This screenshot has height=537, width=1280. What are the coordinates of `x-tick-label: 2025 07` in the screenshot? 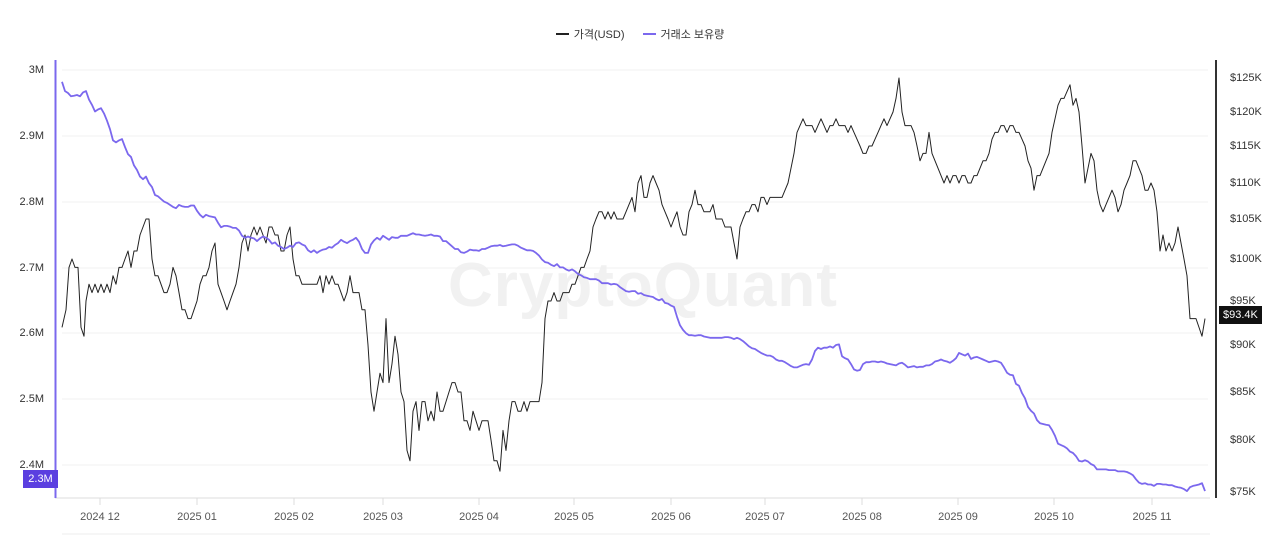 It's located at (765, 517).